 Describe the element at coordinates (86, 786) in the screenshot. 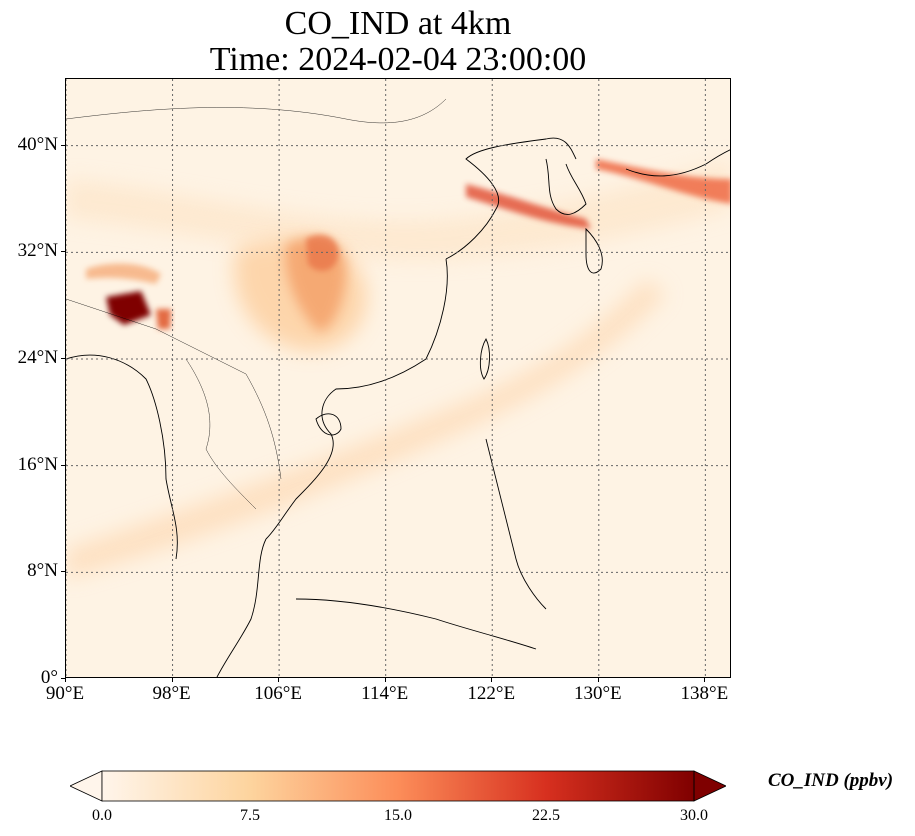

I see `colorbar-min-extend` at that location.